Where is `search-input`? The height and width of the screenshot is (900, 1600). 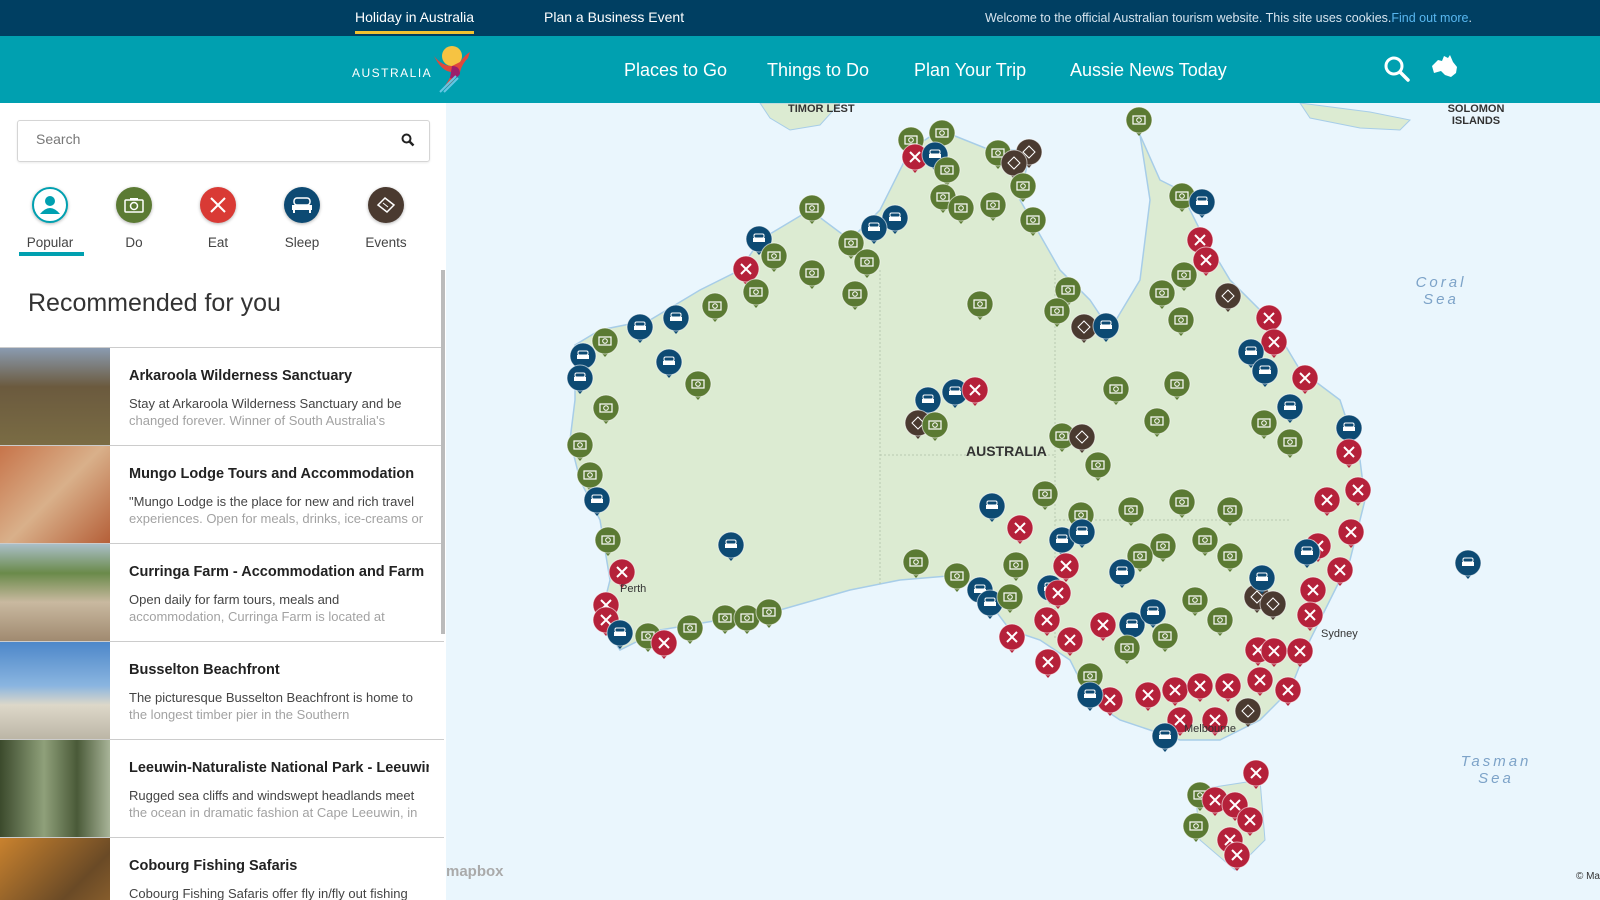 search-input is located at coordinates (206, 139).